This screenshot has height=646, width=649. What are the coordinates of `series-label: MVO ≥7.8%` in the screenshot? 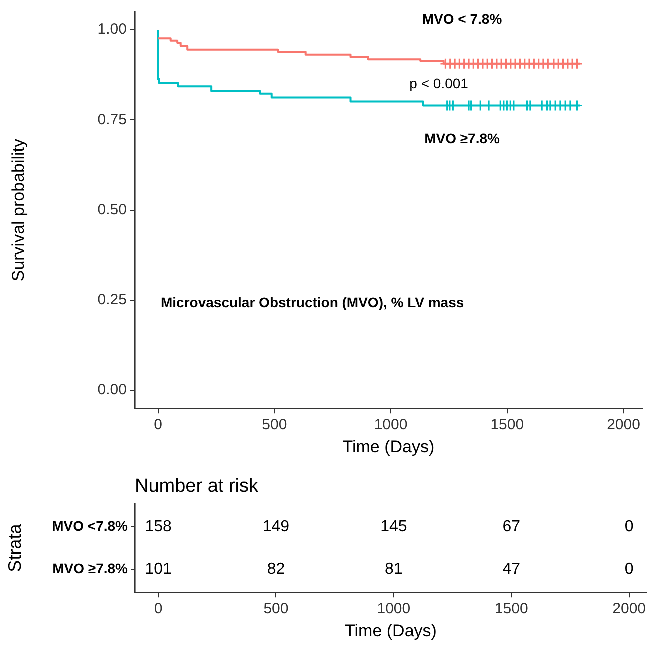 It's located at (462, 138).